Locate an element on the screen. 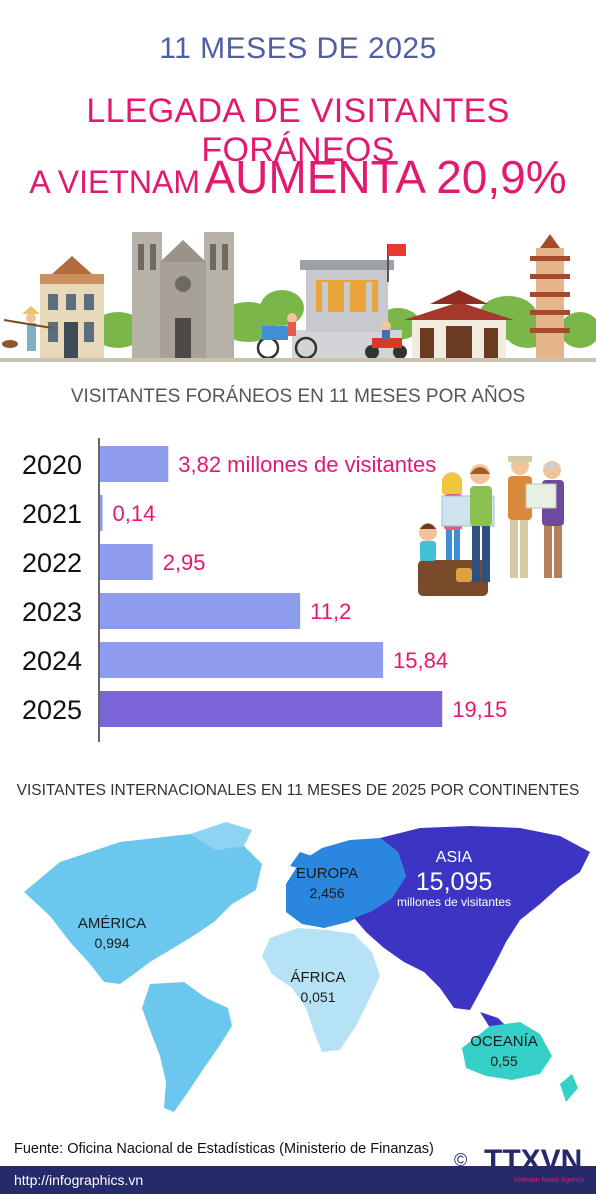  copyright-symbol: © is located at coordinates (460, 1160).